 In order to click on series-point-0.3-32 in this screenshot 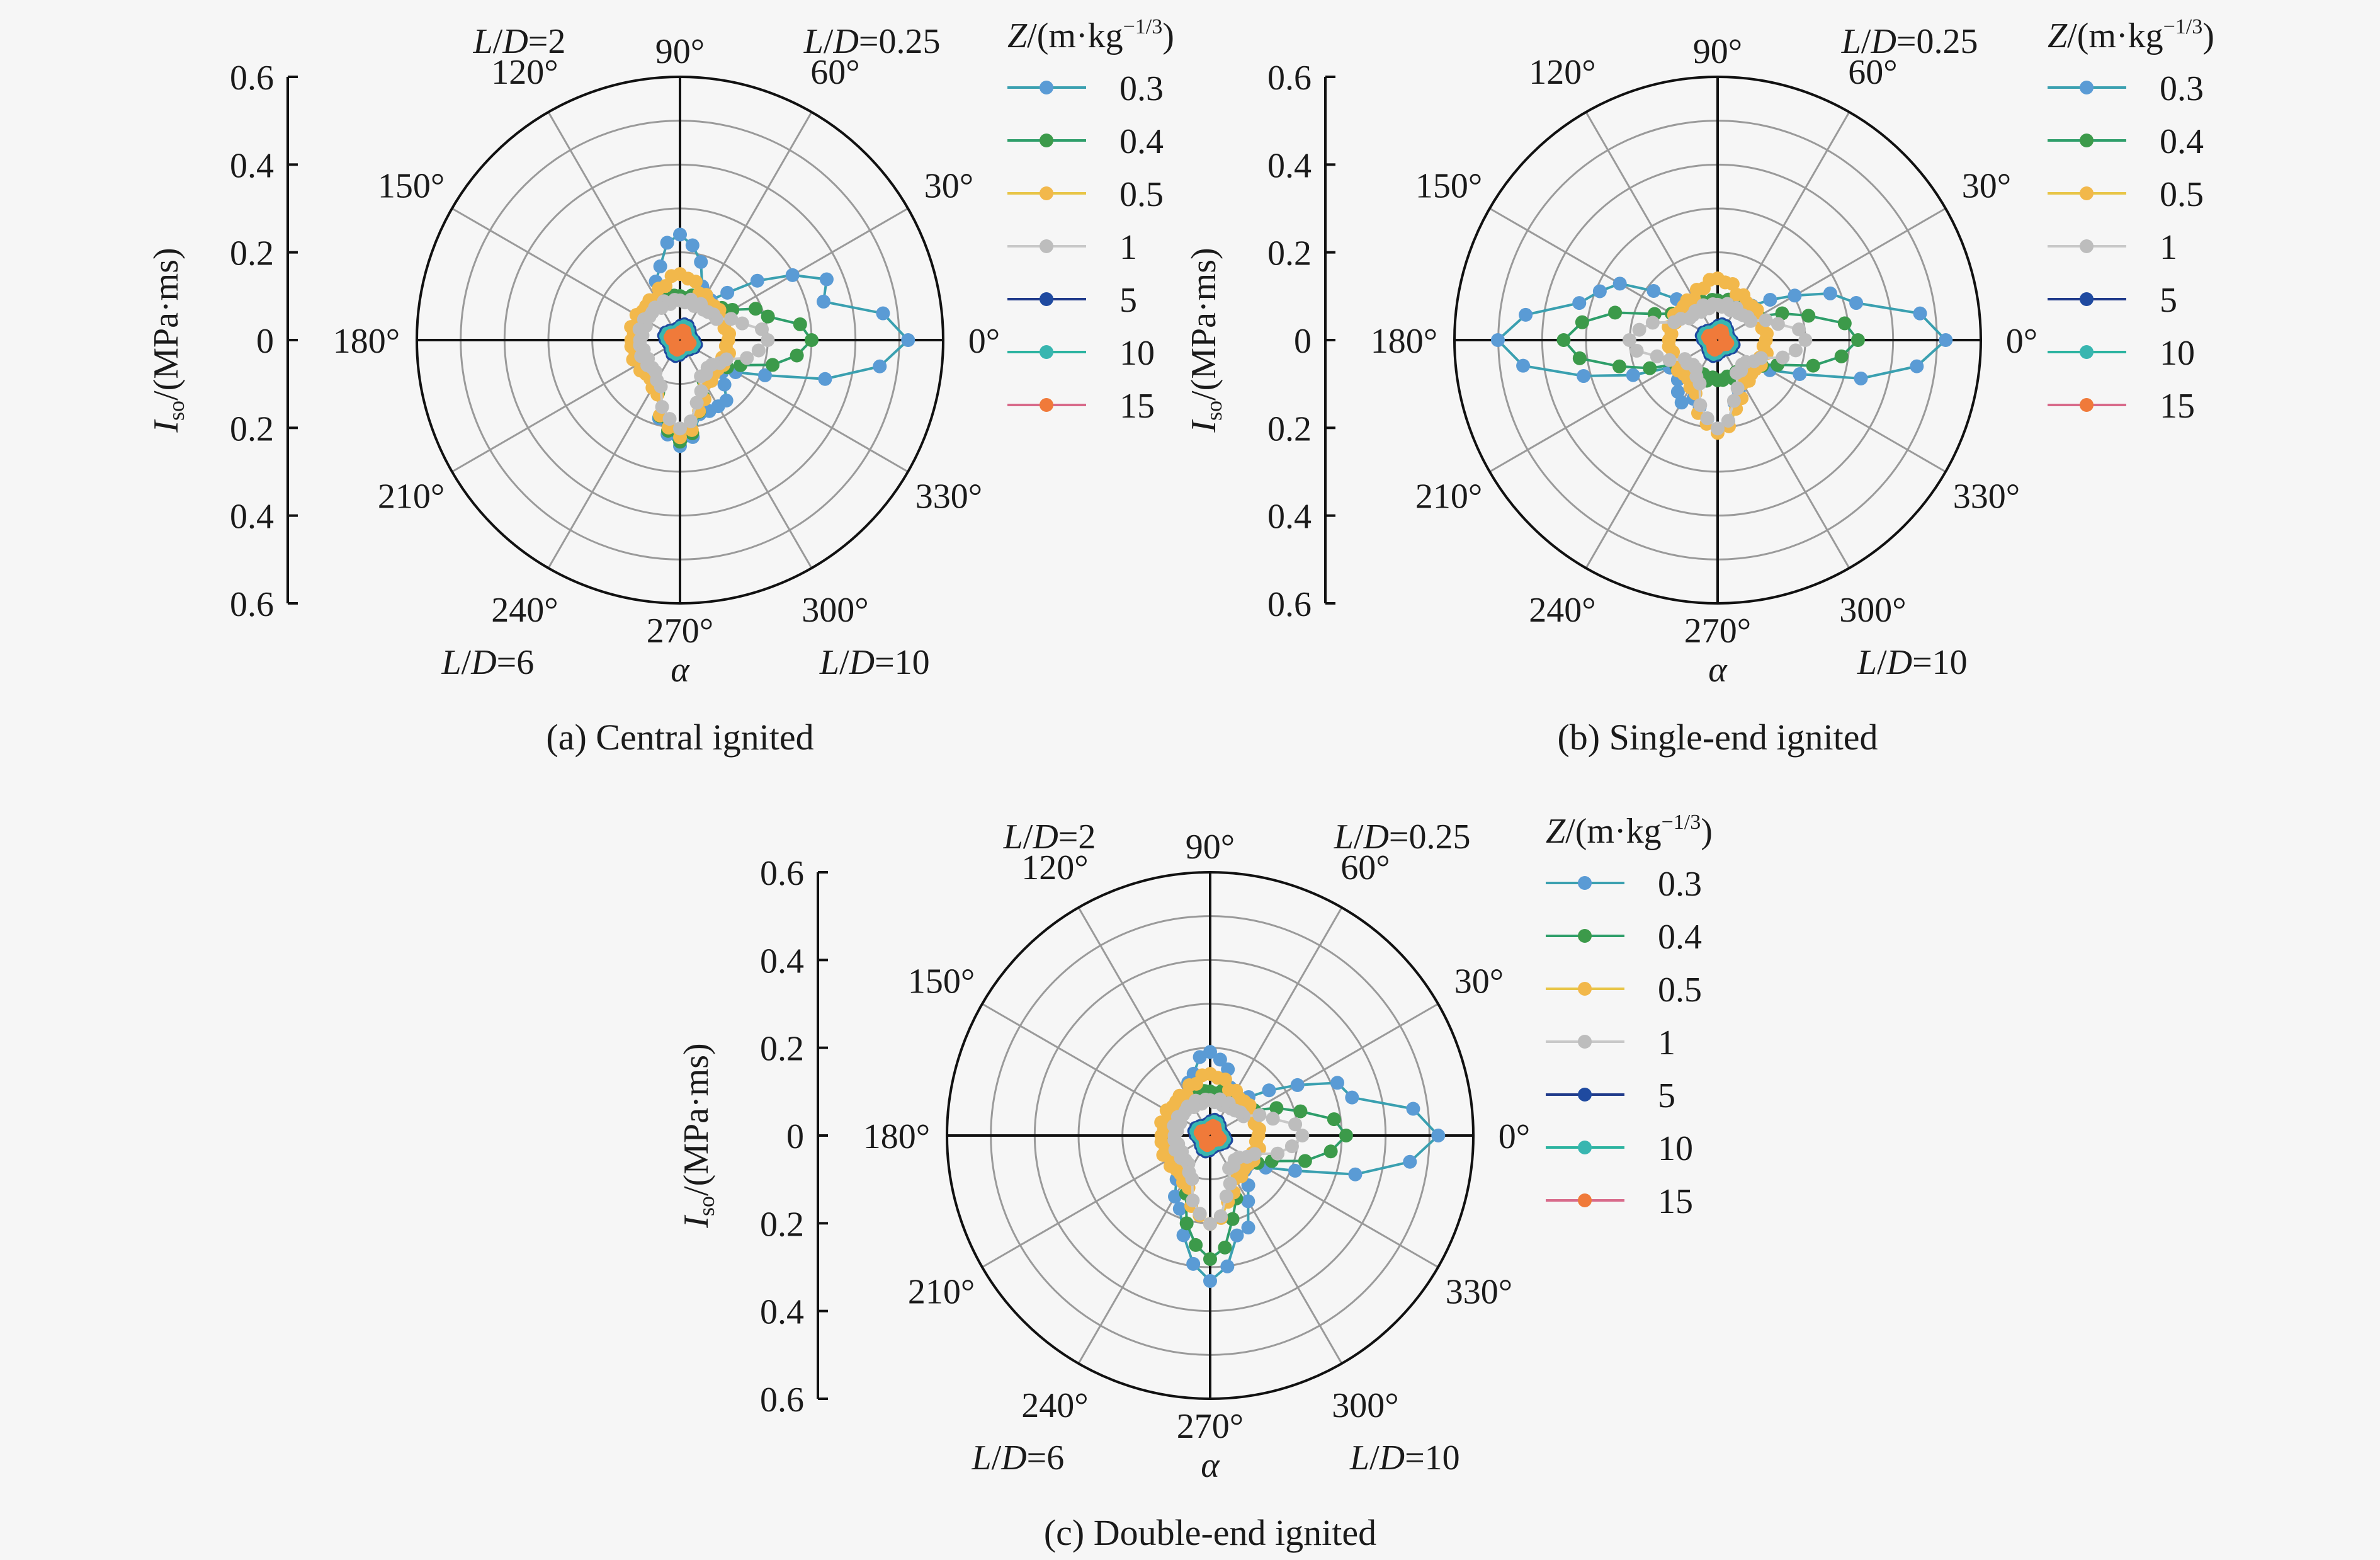, I will do `click(1175, 1196)`.